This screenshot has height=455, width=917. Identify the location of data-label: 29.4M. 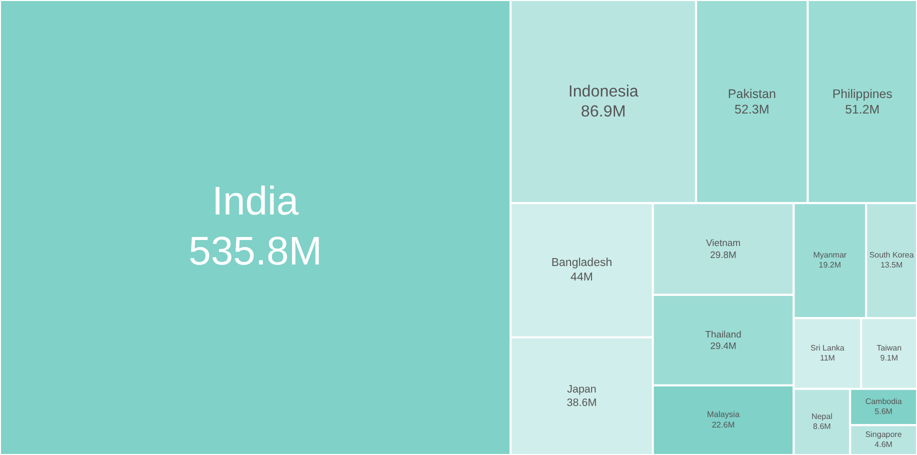
(723, 345).